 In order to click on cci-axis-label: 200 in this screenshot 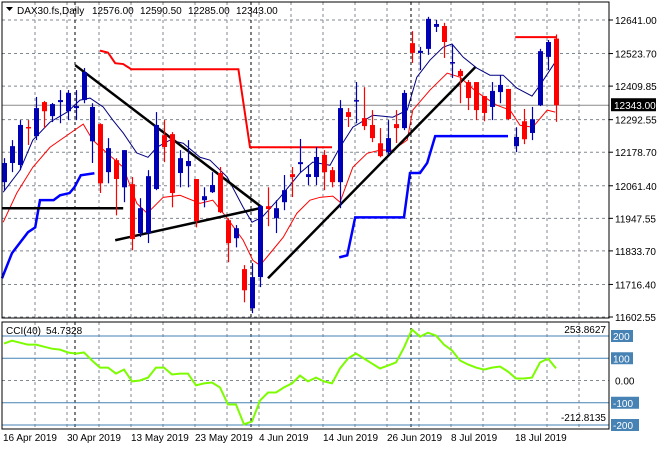, I will do `click(621, 337)`.